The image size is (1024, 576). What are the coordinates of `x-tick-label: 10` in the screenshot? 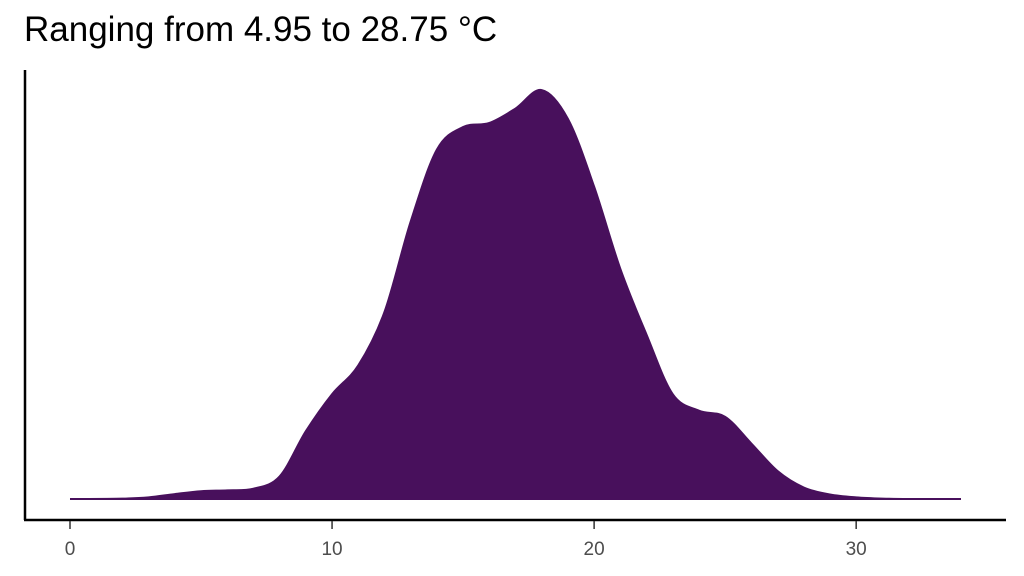 It's located at (331, 549).